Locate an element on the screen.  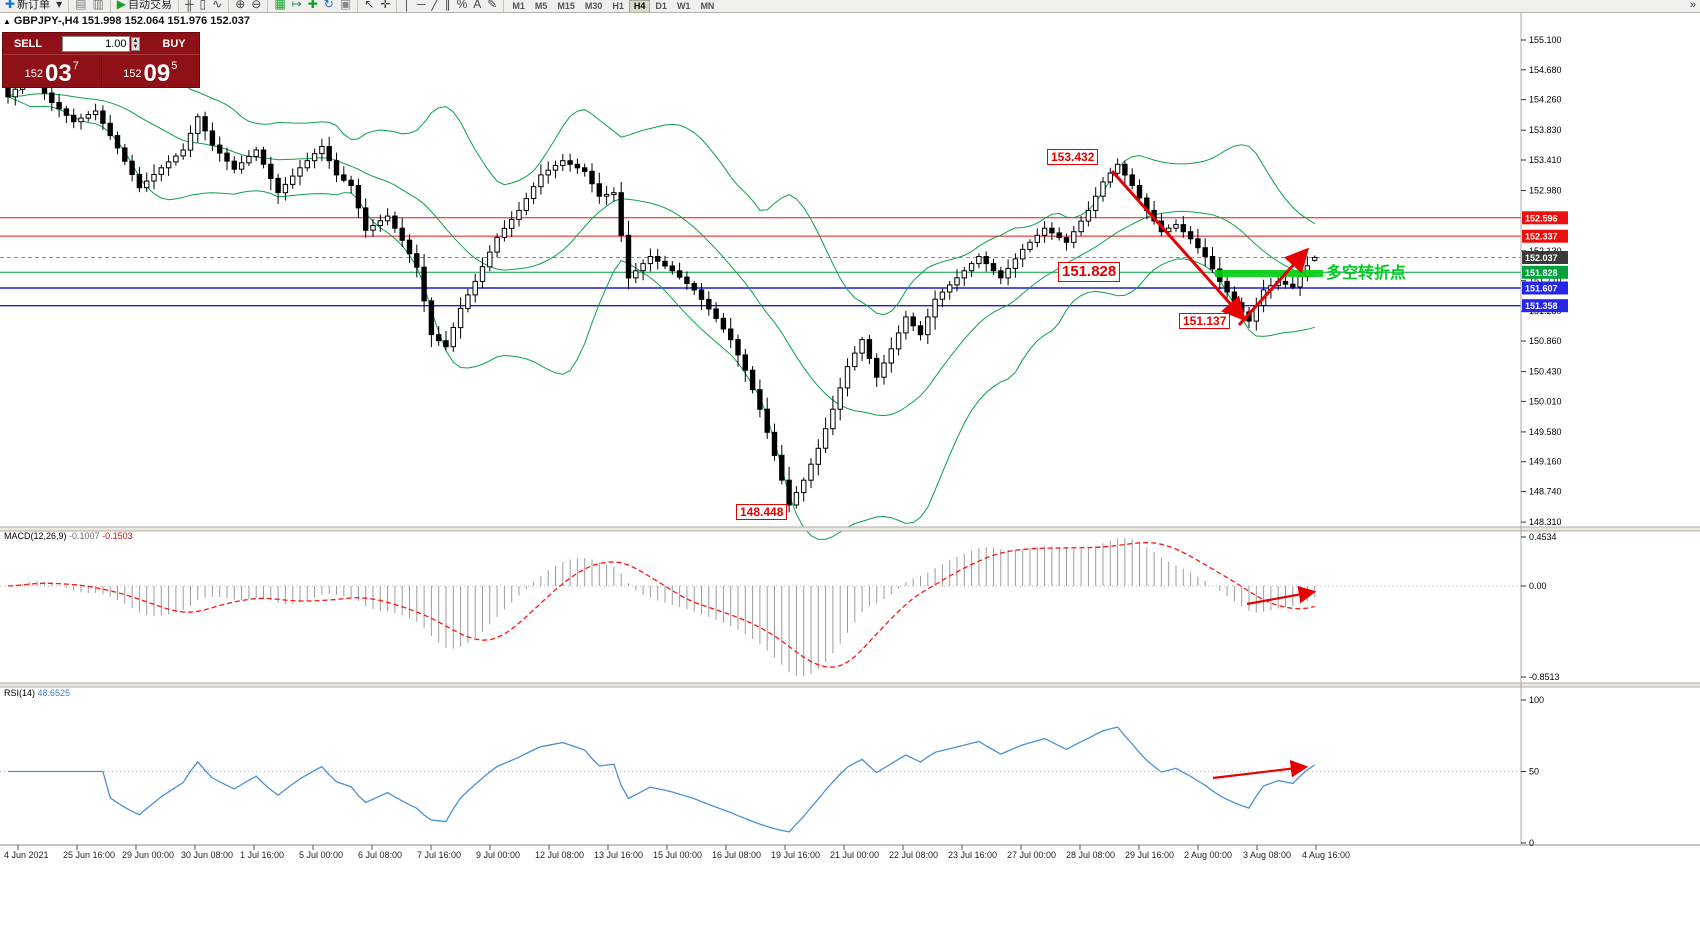
sell-price: 152 03 7 is located at coordinates (52, 71).